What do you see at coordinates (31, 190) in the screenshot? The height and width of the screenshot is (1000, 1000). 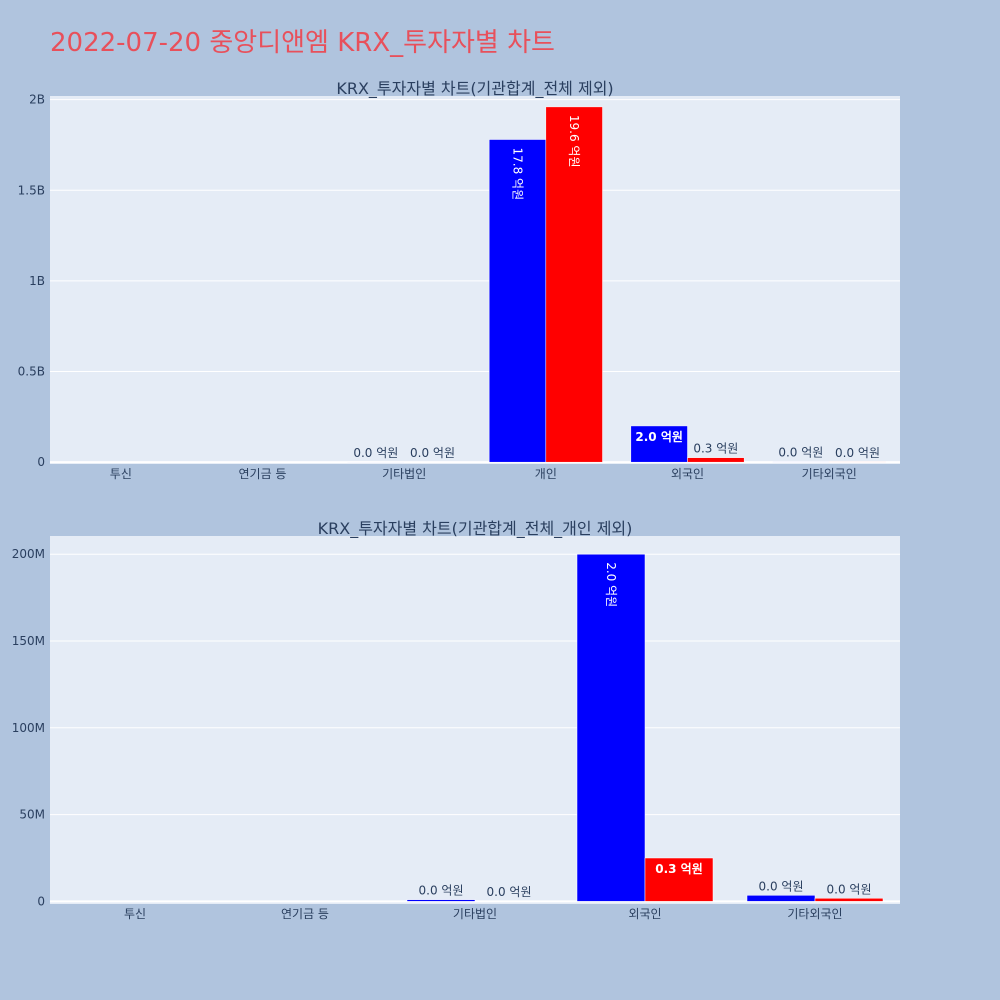 I see `y-tick-label: 1.5B` at bounding box center [31, 190].